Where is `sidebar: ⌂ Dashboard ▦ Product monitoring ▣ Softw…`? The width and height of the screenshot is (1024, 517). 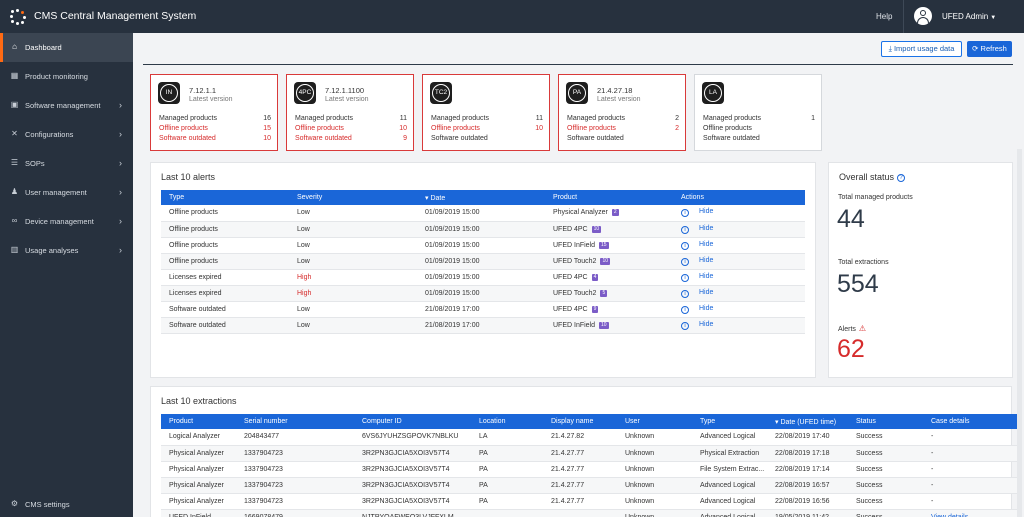 sidebar: ⌂ Dashboard ▦ Product monitoring ▣ Softw… is located at coordinates (66, 275).